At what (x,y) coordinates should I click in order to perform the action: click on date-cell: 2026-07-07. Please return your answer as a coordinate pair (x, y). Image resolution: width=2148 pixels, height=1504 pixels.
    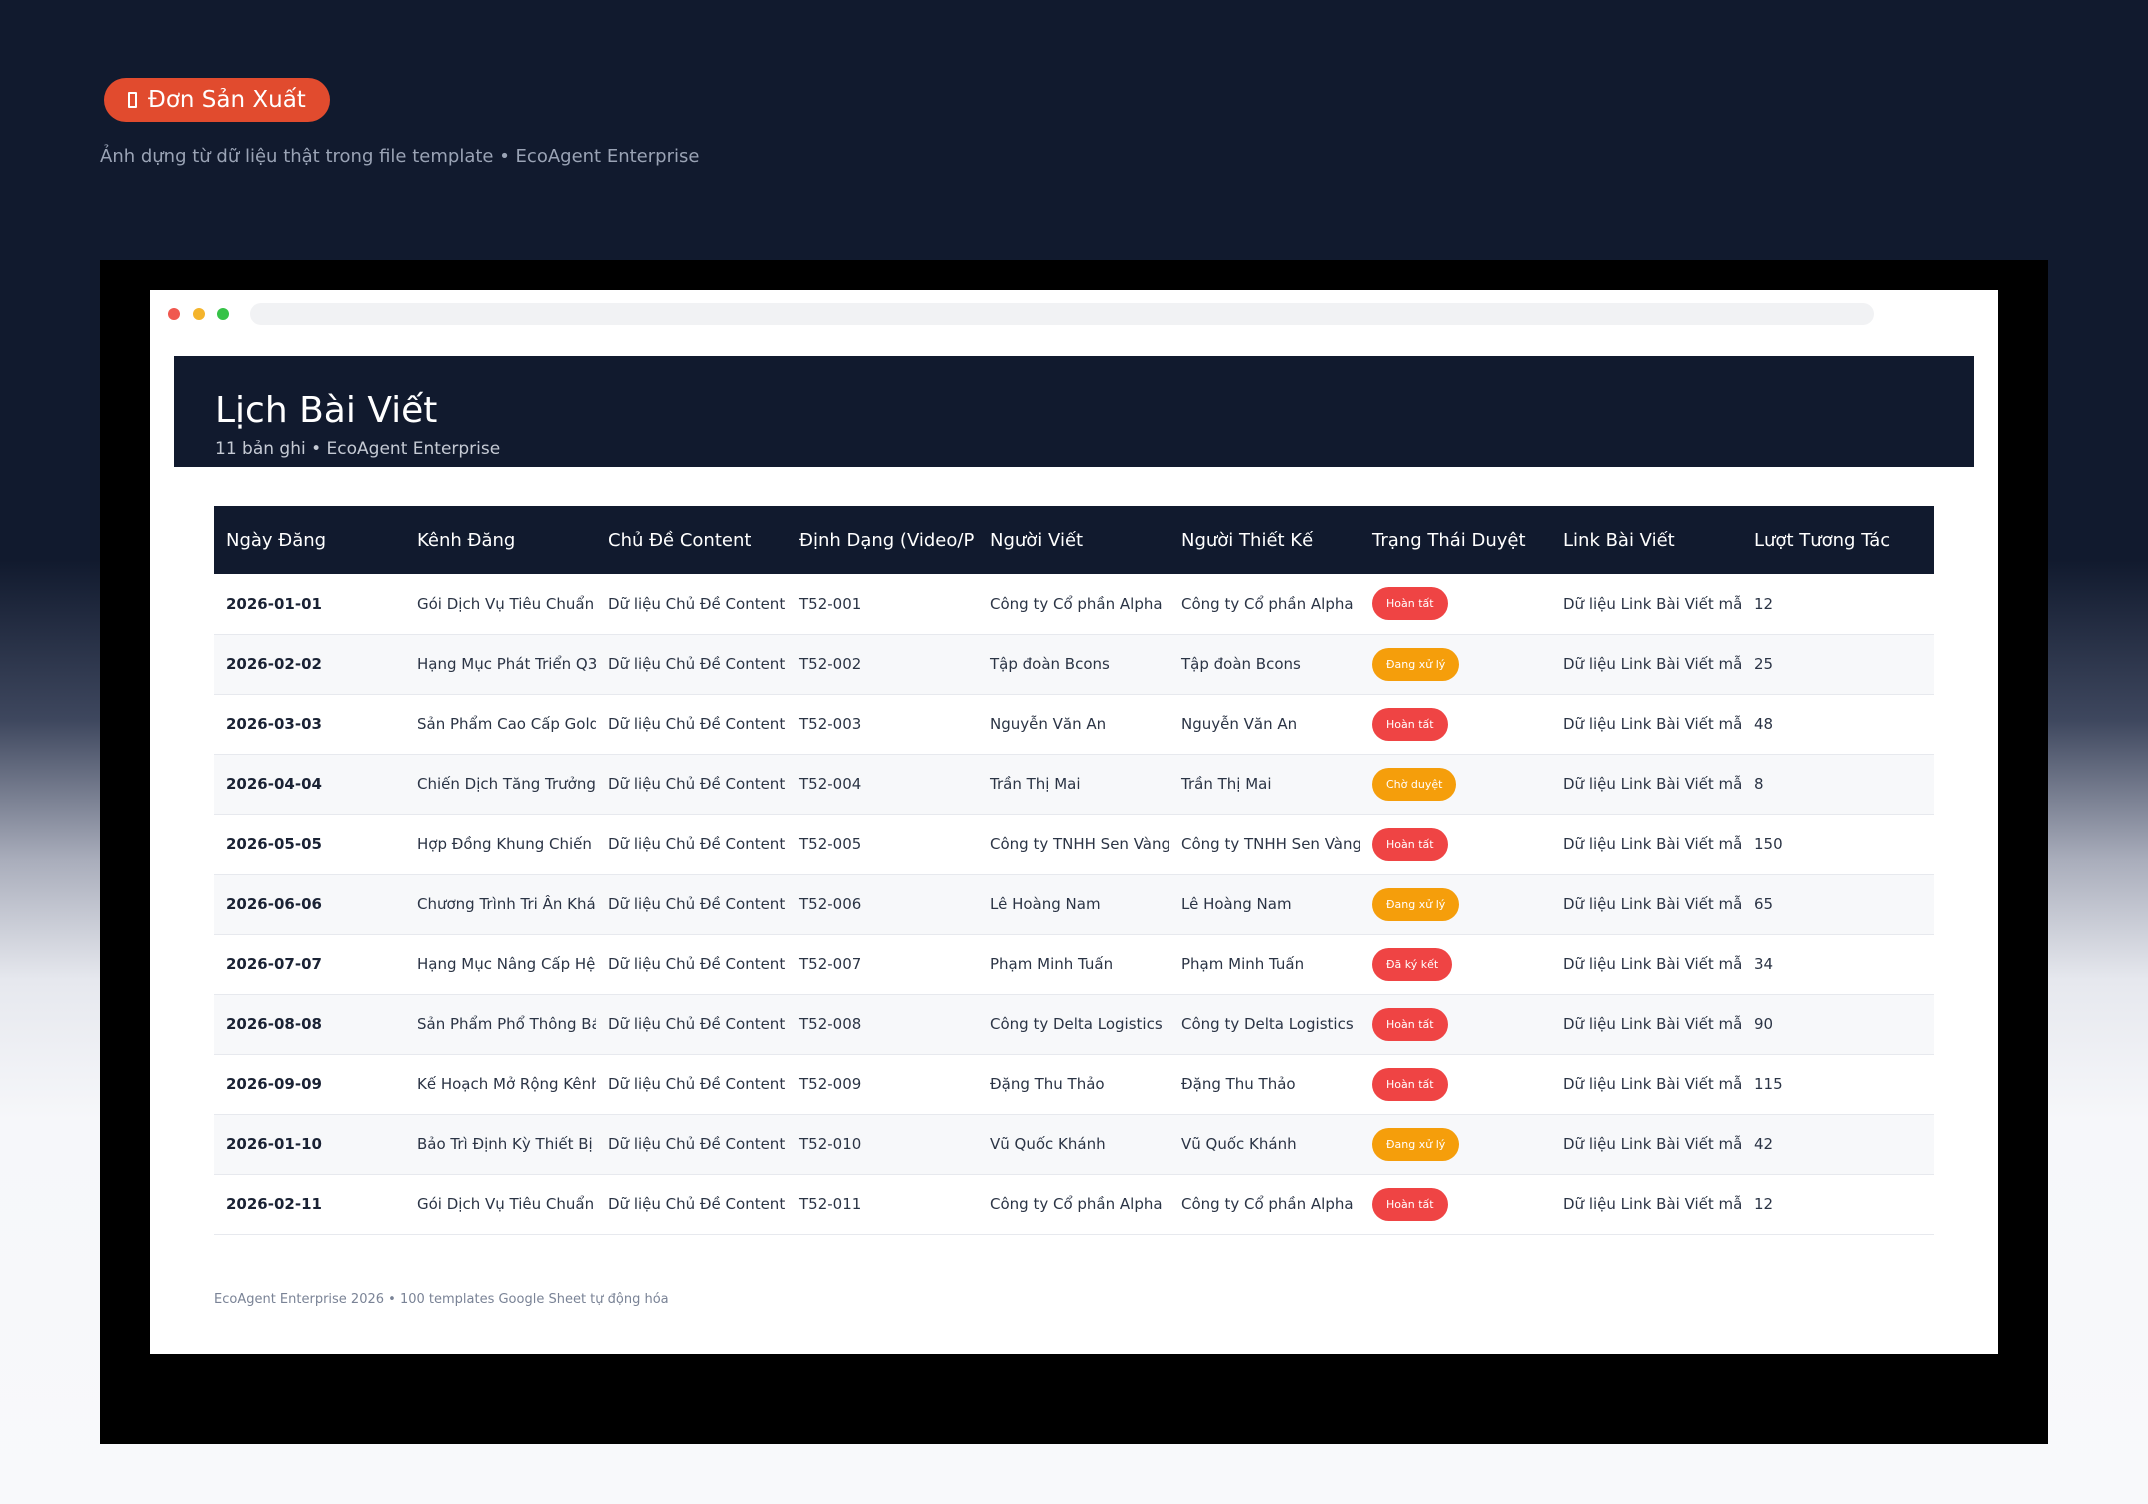
    Looking at the image, I should click on (309, 964).